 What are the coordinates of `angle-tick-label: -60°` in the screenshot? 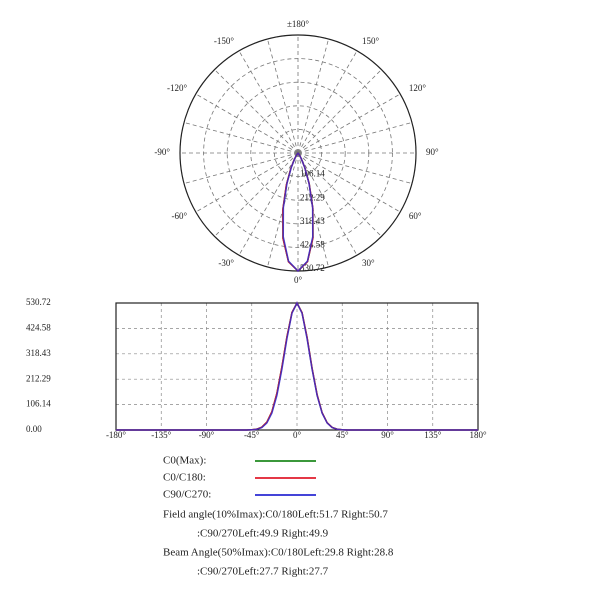 It's located at (180, 216).